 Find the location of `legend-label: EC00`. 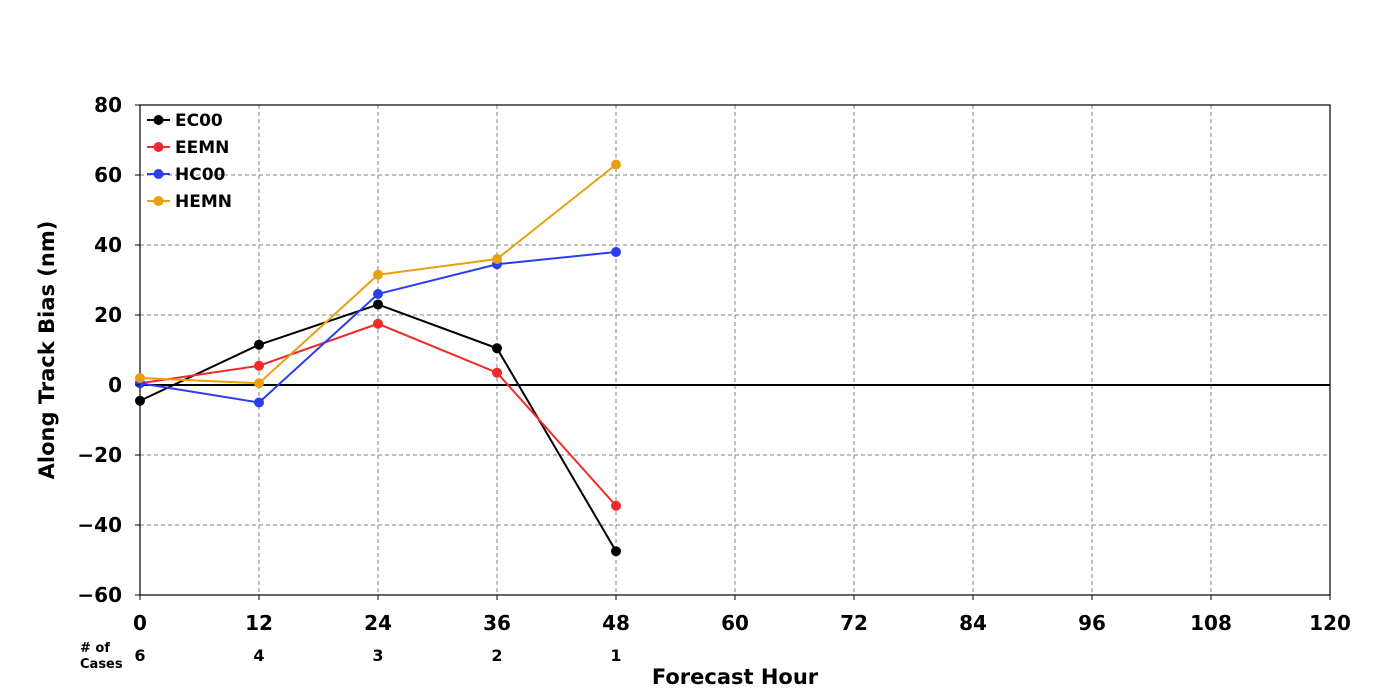

legend-label: EC00 is located at coordinates (199, 121).